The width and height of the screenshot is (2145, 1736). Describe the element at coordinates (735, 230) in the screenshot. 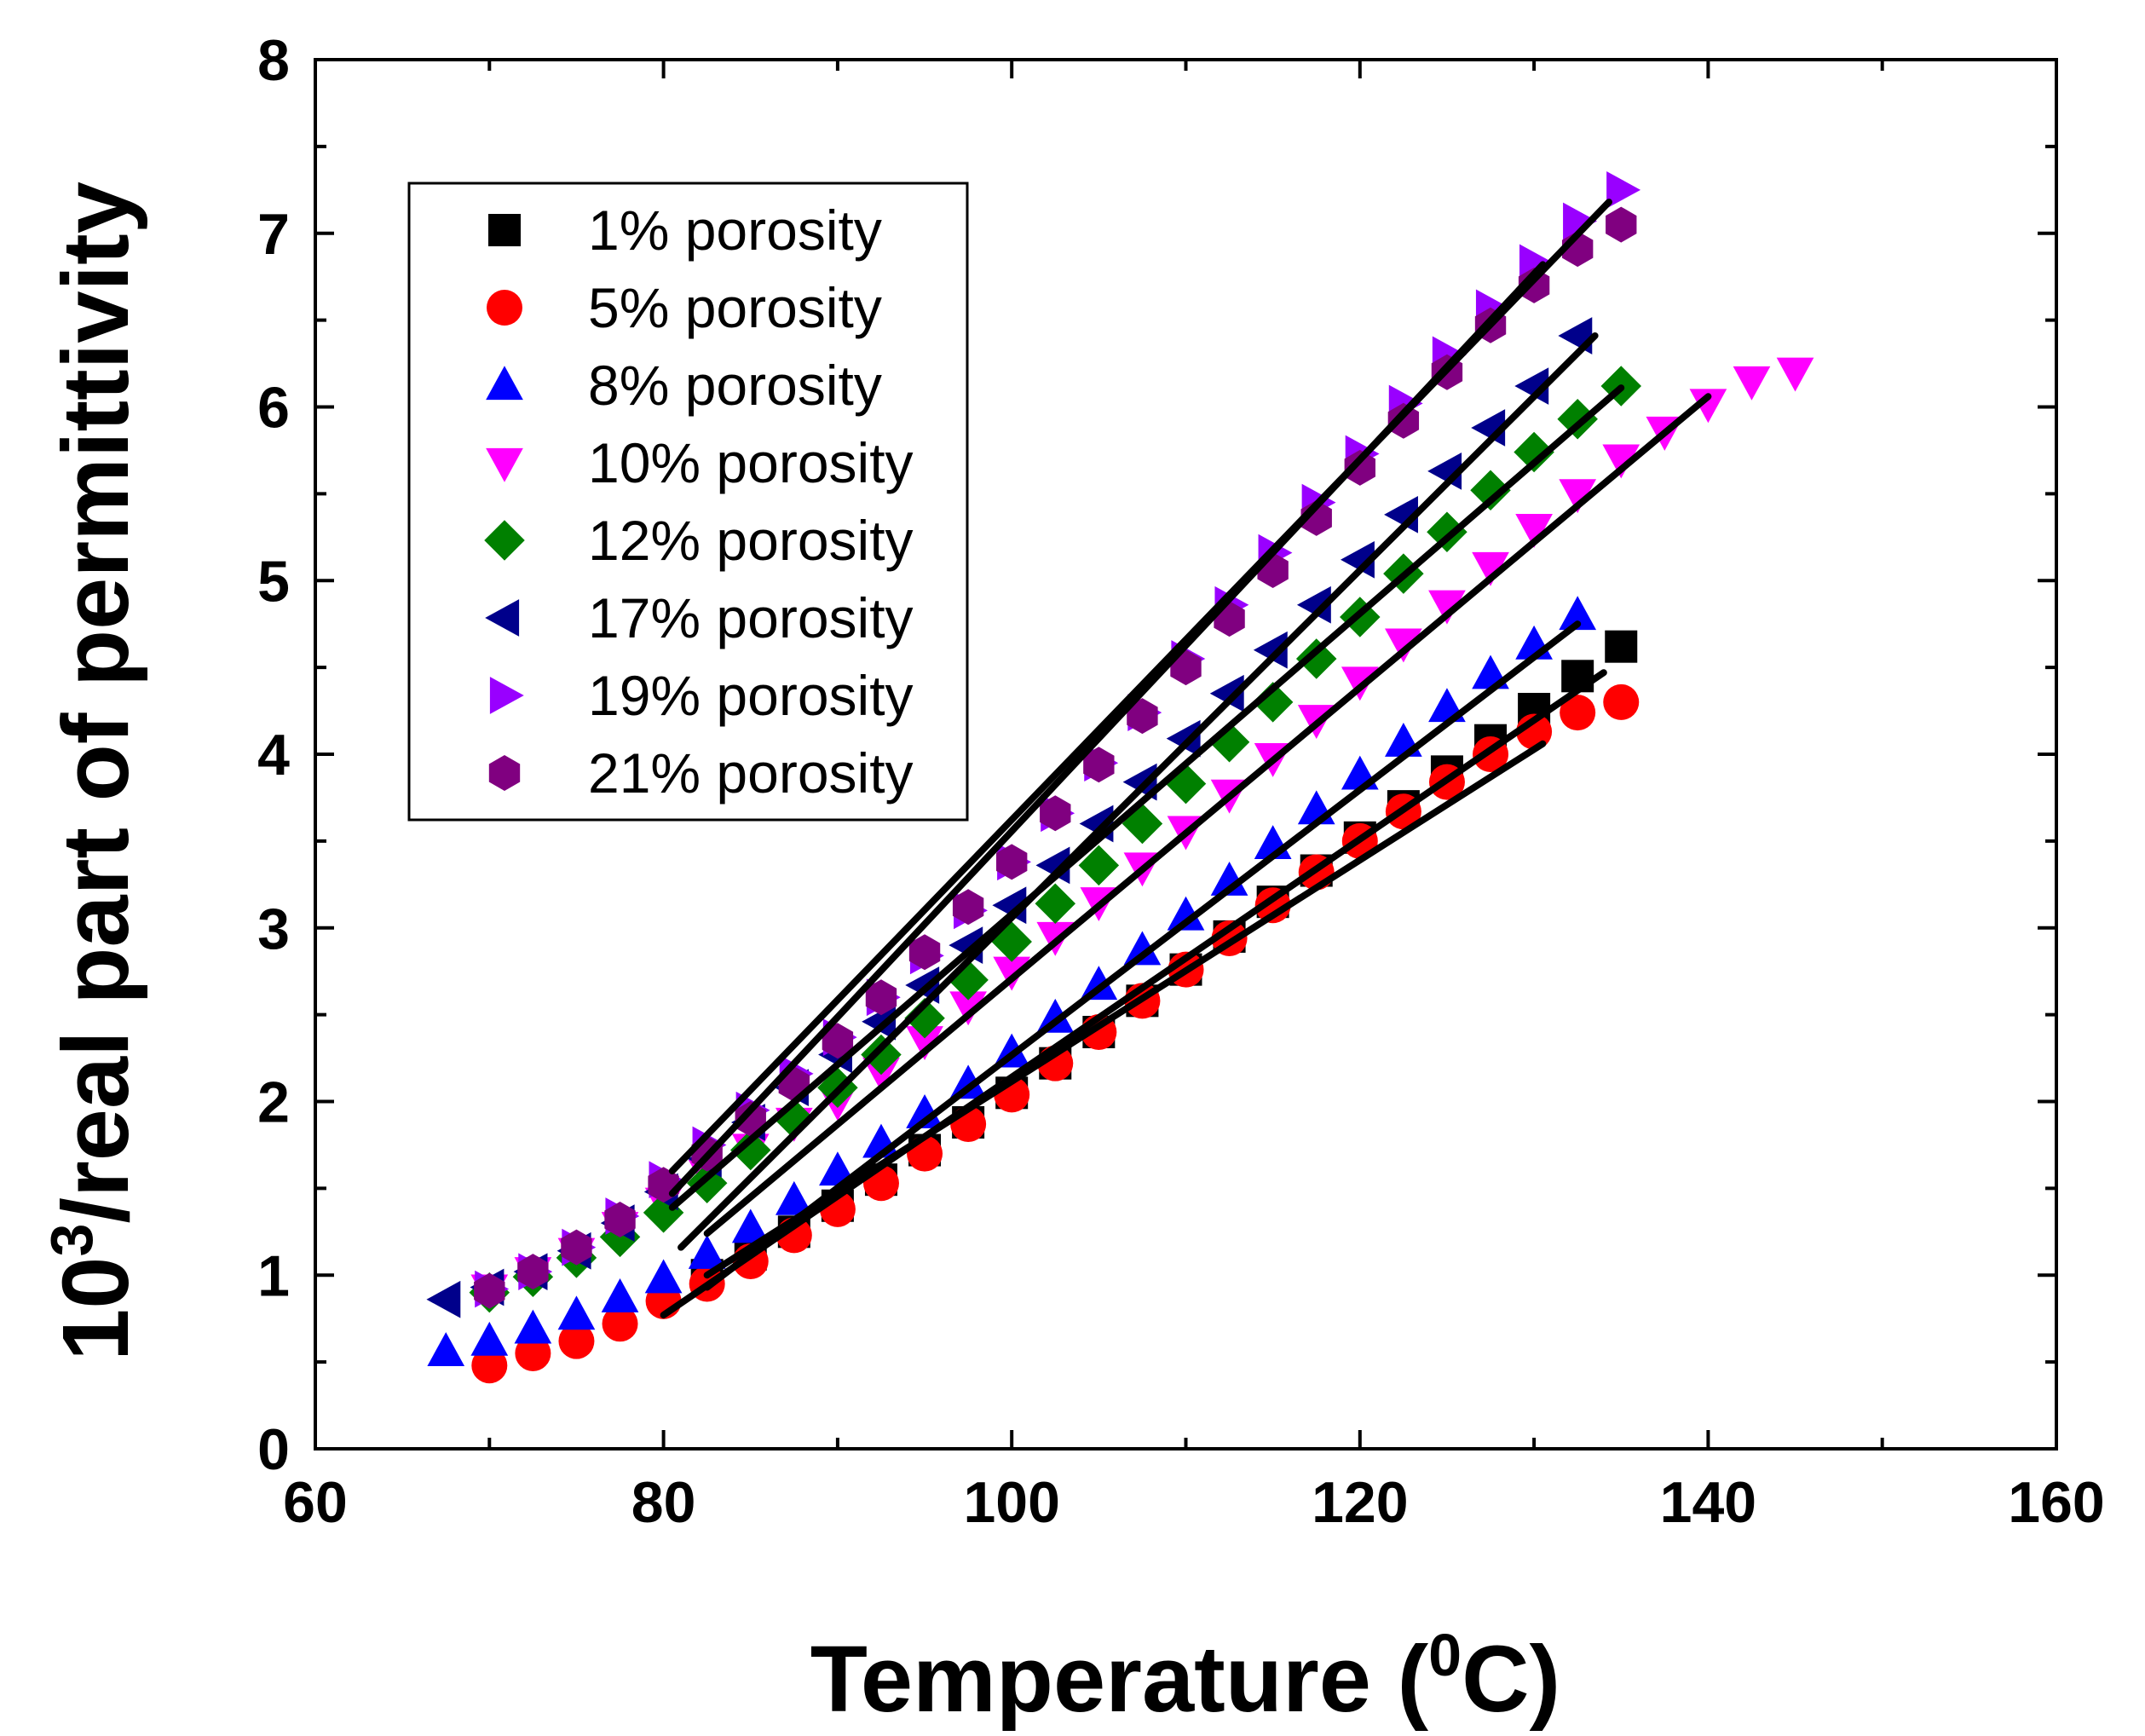

I see `legend-label: 1% porosity` at that location.